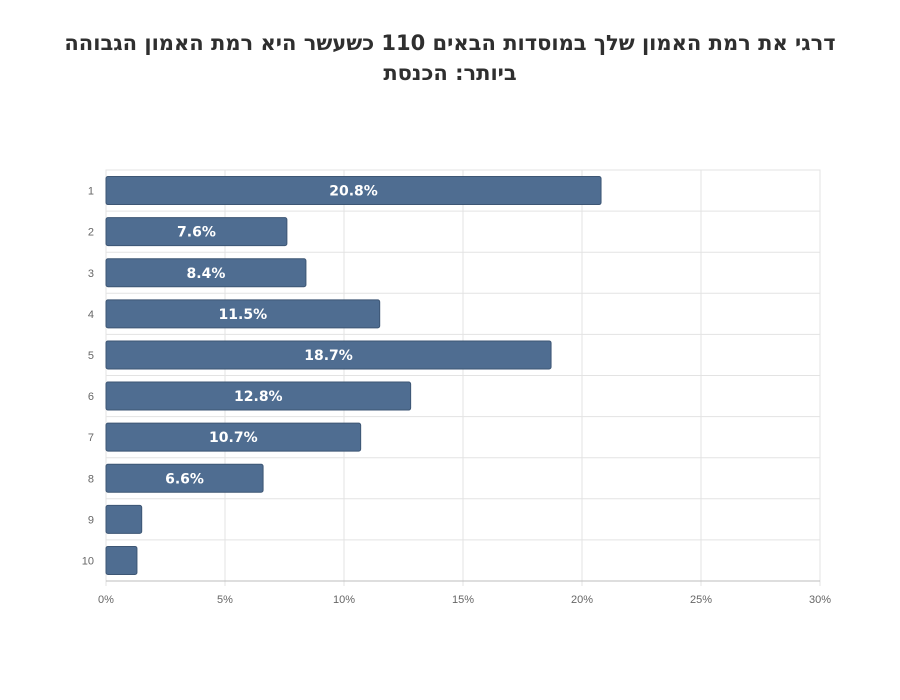 The width and height of the screenshot is (900, 700). Describe the element at coordinates (91, 274) in the screenshot. I see `y-tick-label: 3` at that location.